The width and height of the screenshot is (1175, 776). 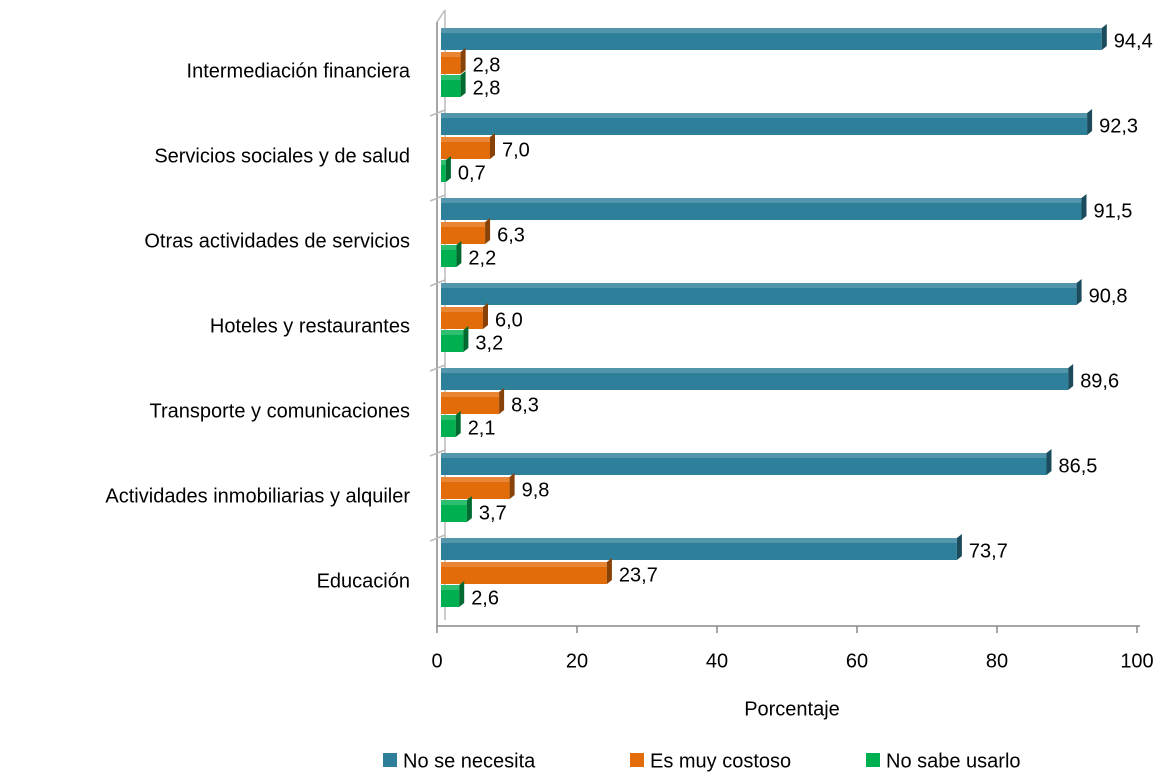 What do you see at coordinates (717, 661) in the screenshot?
I see `x-tick-label: 40` at bounding box center [717, 661].